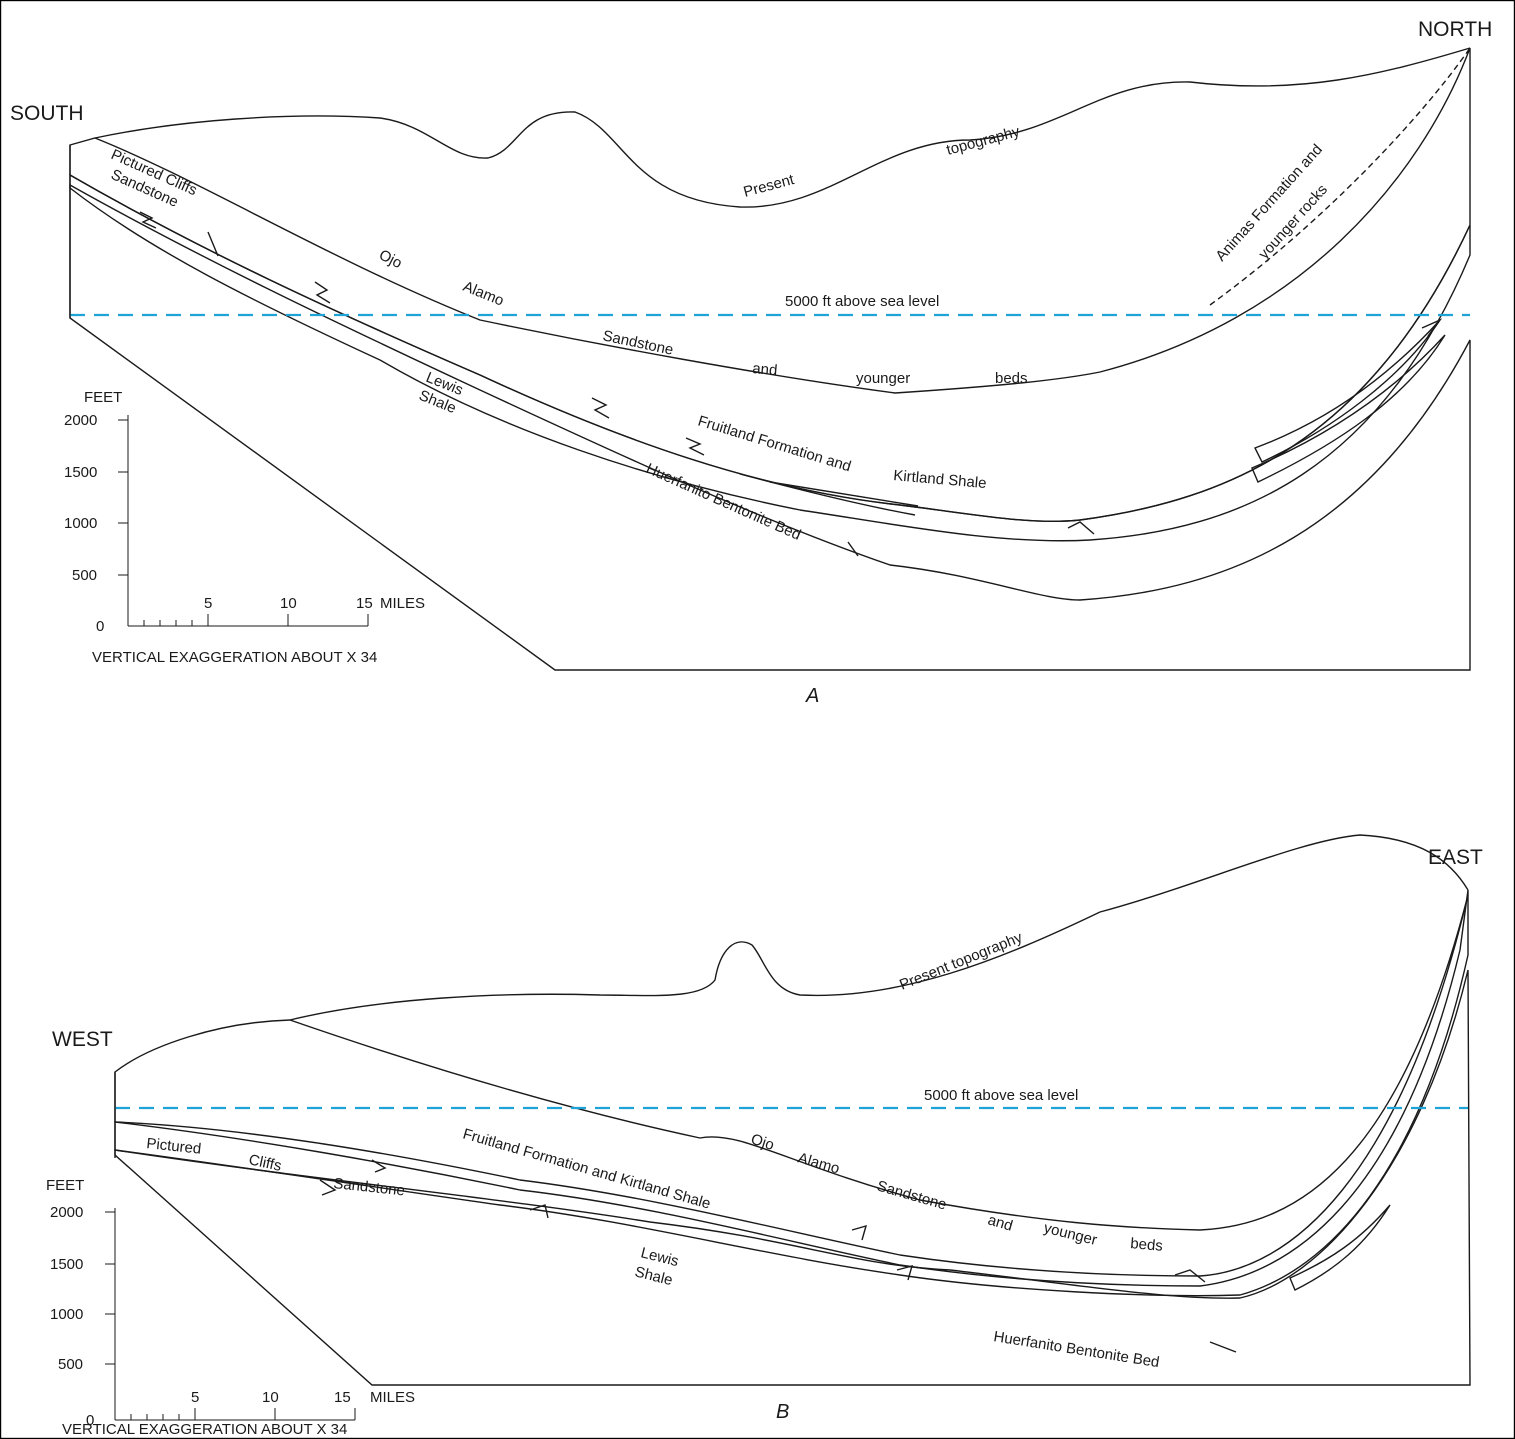  What do you see at coordinates (1076, 1349) in the screenshot?
I see `huerfanito-label-b: Huerfanito Bentonite Bed` at bounding box center [1076, 1349].